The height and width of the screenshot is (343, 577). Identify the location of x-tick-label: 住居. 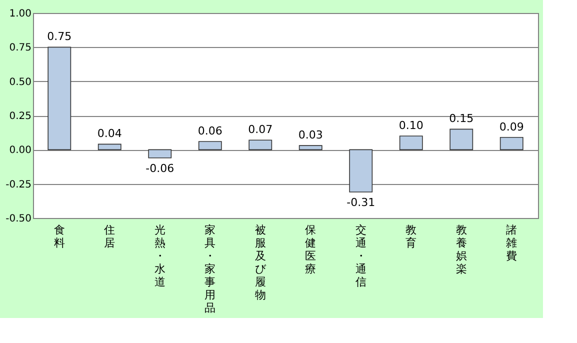
(110, 237).